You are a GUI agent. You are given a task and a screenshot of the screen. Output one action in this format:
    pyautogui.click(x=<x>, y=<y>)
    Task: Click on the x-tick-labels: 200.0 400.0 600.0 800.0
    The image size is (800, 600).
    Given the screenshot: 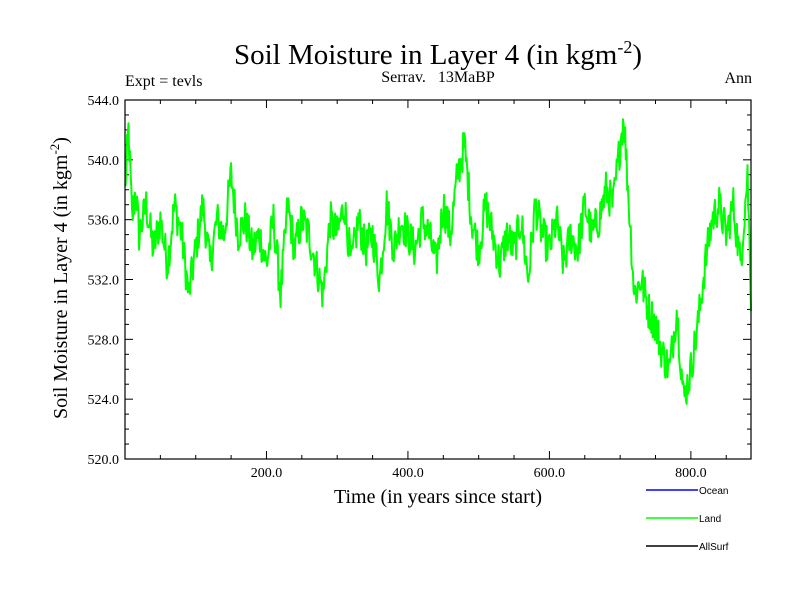 What is the action you would take?
    pyautogui.click(x=479, y=473)
    